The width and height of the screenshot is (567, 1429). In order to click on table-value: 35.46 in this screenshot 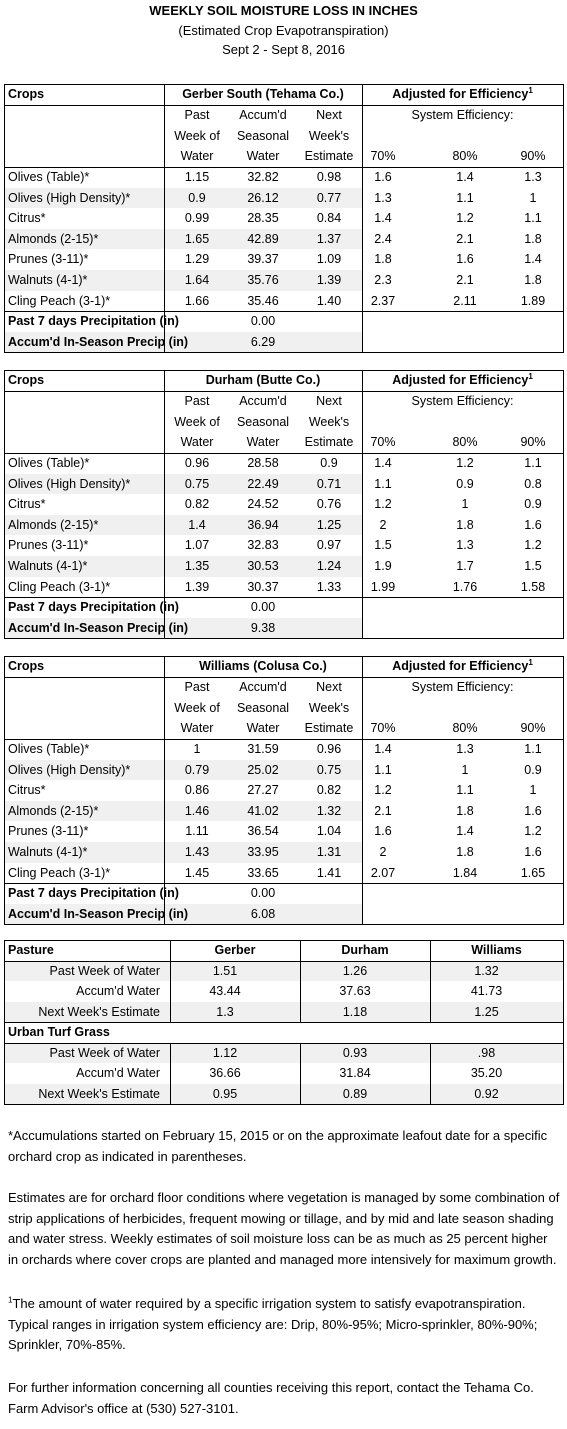, I will do `click(263, 300)`.